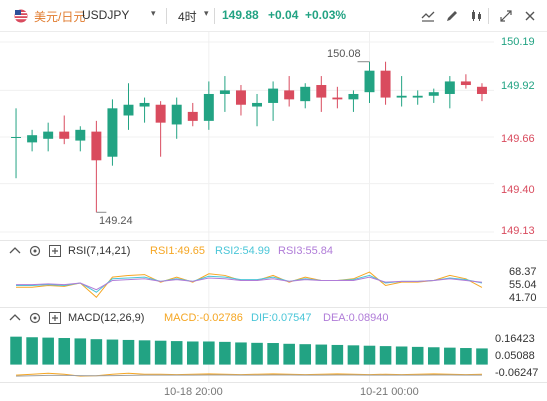 The height and width of the screenshot is (401, 547). What do you see at coordinates (106, 15) in the screenshot?
I see `symbol-code: USDJPY` at bounding box center [106, 15].